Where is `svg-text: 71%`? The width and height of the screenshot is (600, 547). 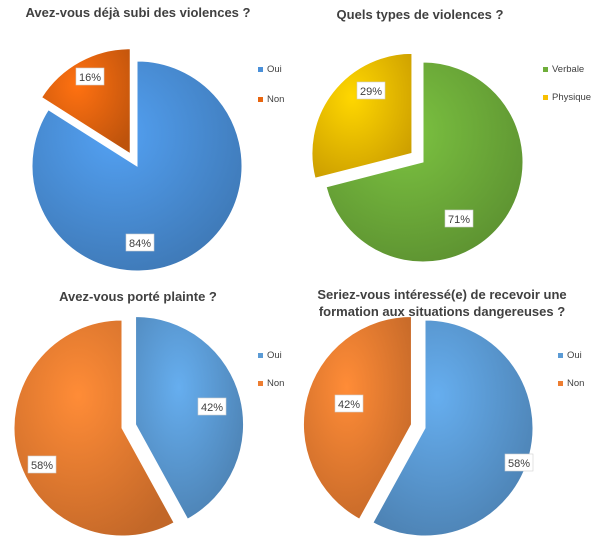
svg-text: 71% is located at coordinates (459, 220).